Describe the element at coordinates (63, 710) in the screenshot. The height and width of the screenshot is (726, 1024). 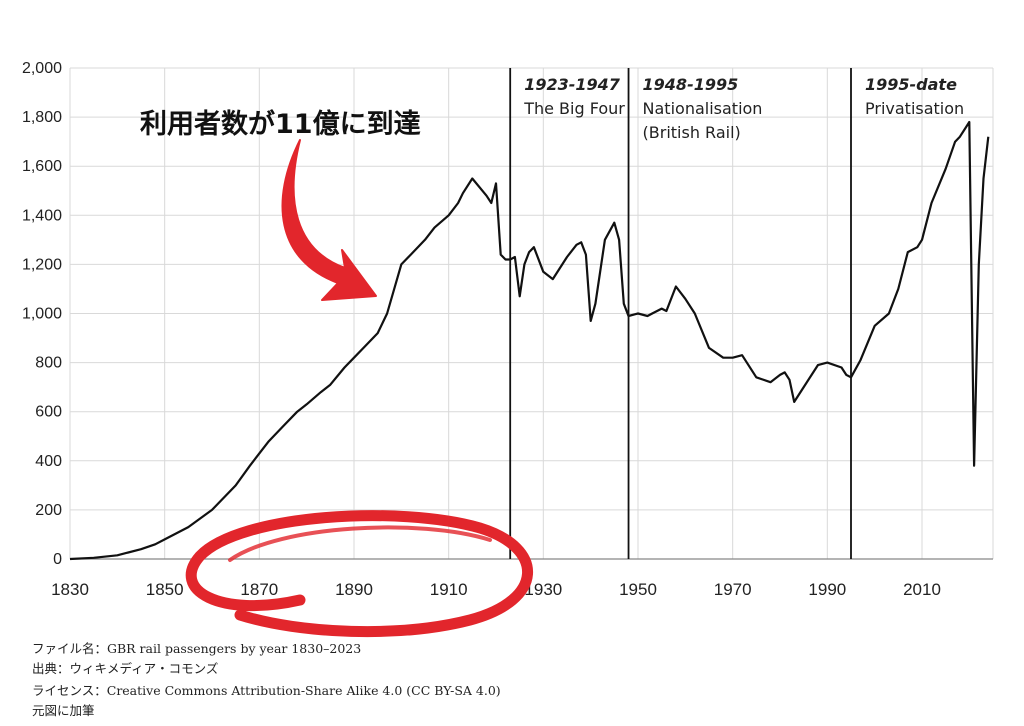
I see `footer-note: 元図に加筆` at that location.